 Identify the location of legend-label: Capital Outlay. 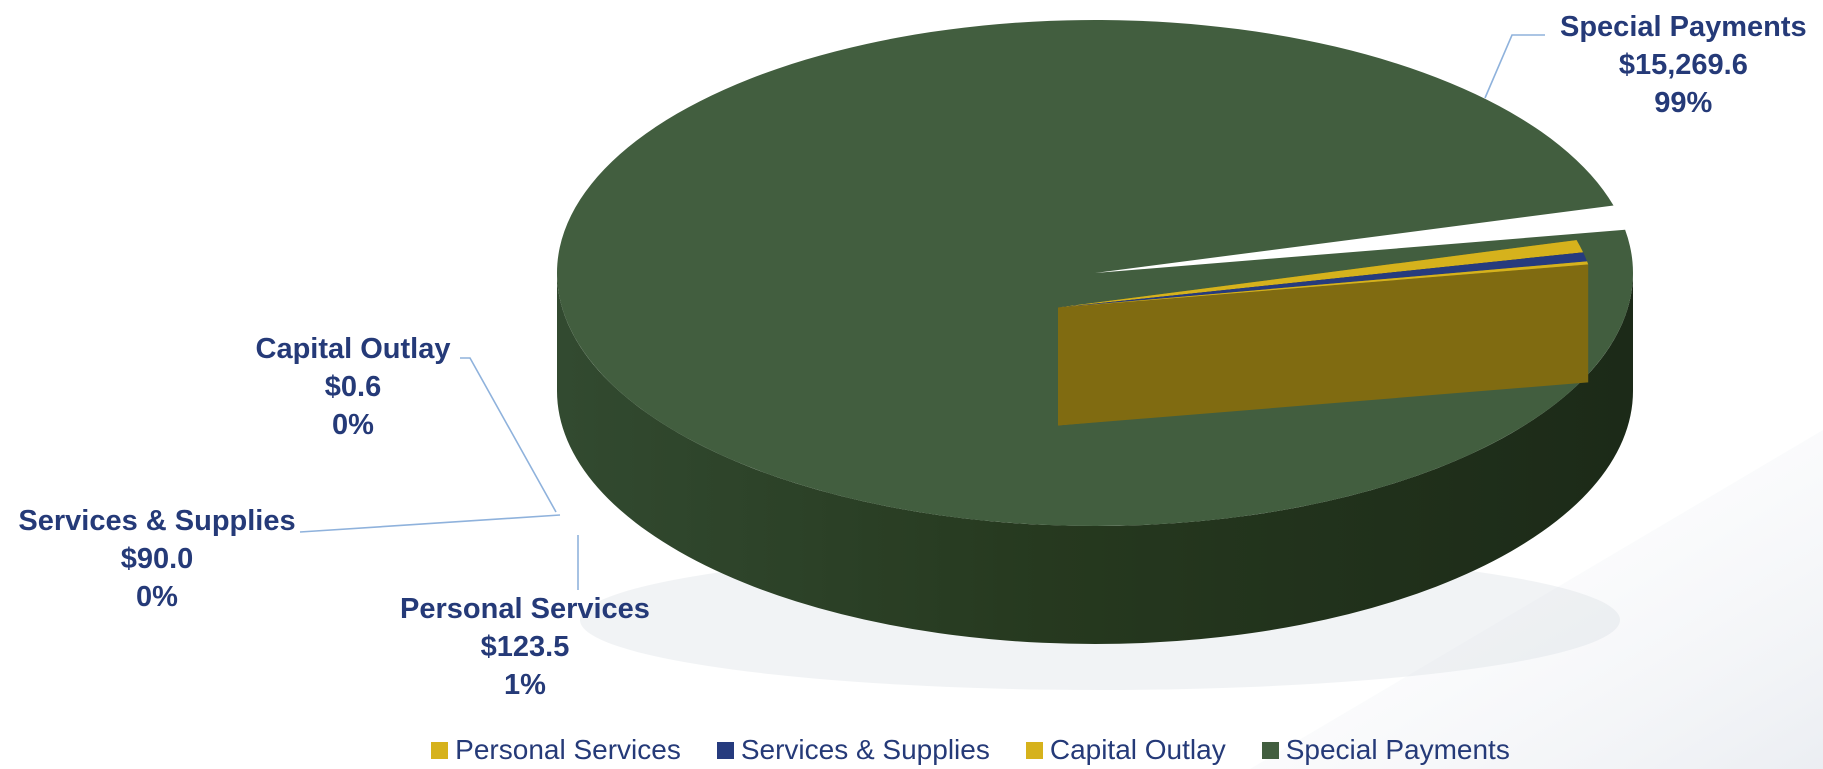
(1137, 749).